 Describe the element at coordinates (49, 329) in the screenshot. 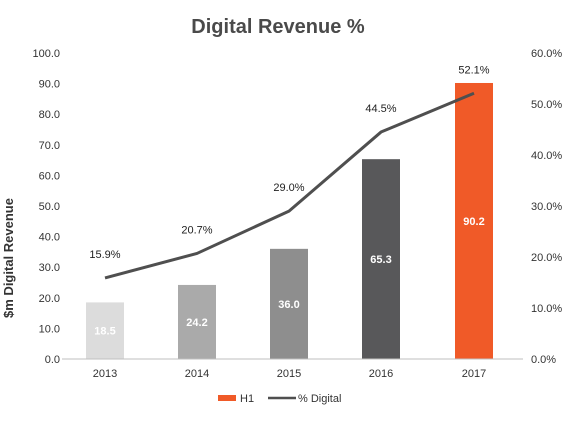

I see `y-tick-label: 10.0` at that location.